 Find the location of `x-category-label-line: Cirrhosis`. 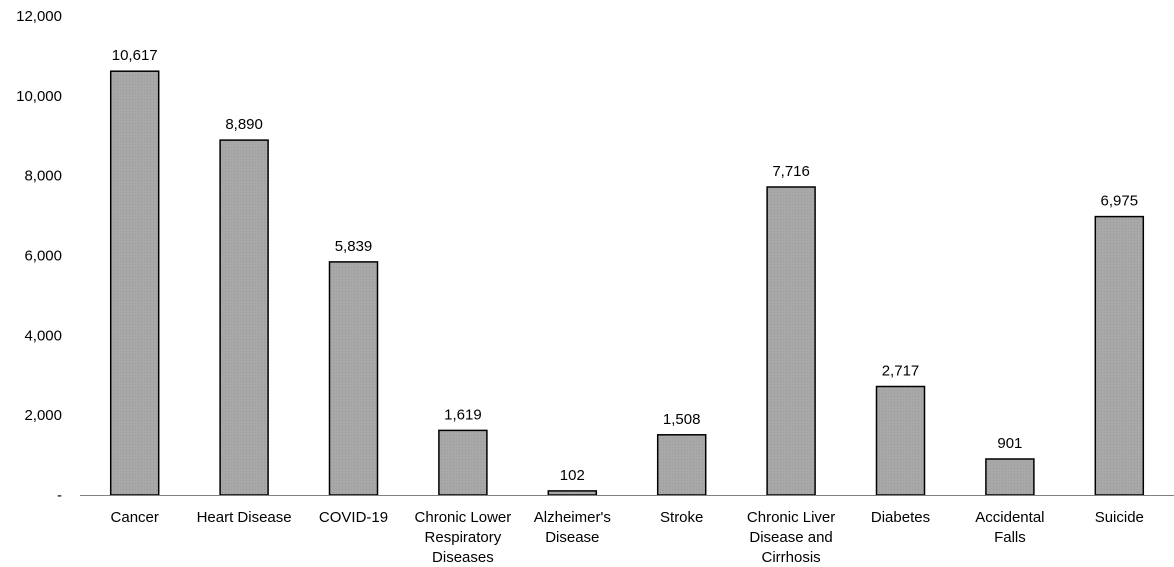

x-category-label-line: Cirrhosis is located at coordinates (791, 557).